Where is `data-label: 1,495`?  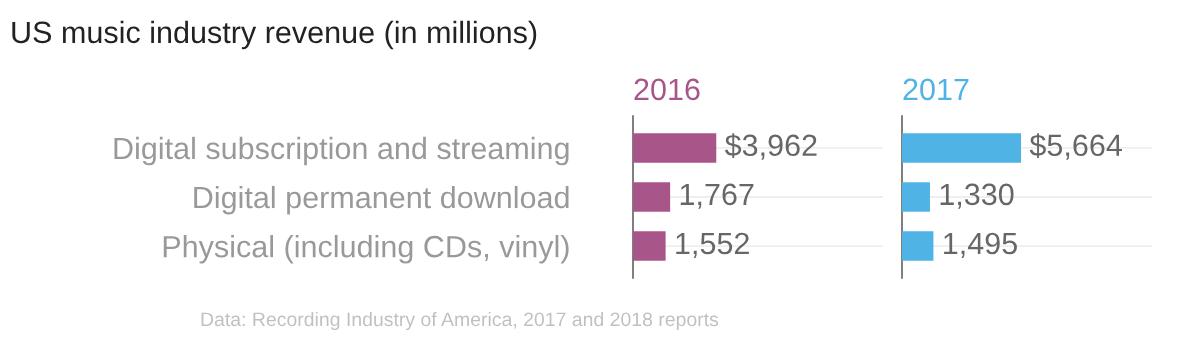 data-label: 1,495 is located at coordinates (980, 245).